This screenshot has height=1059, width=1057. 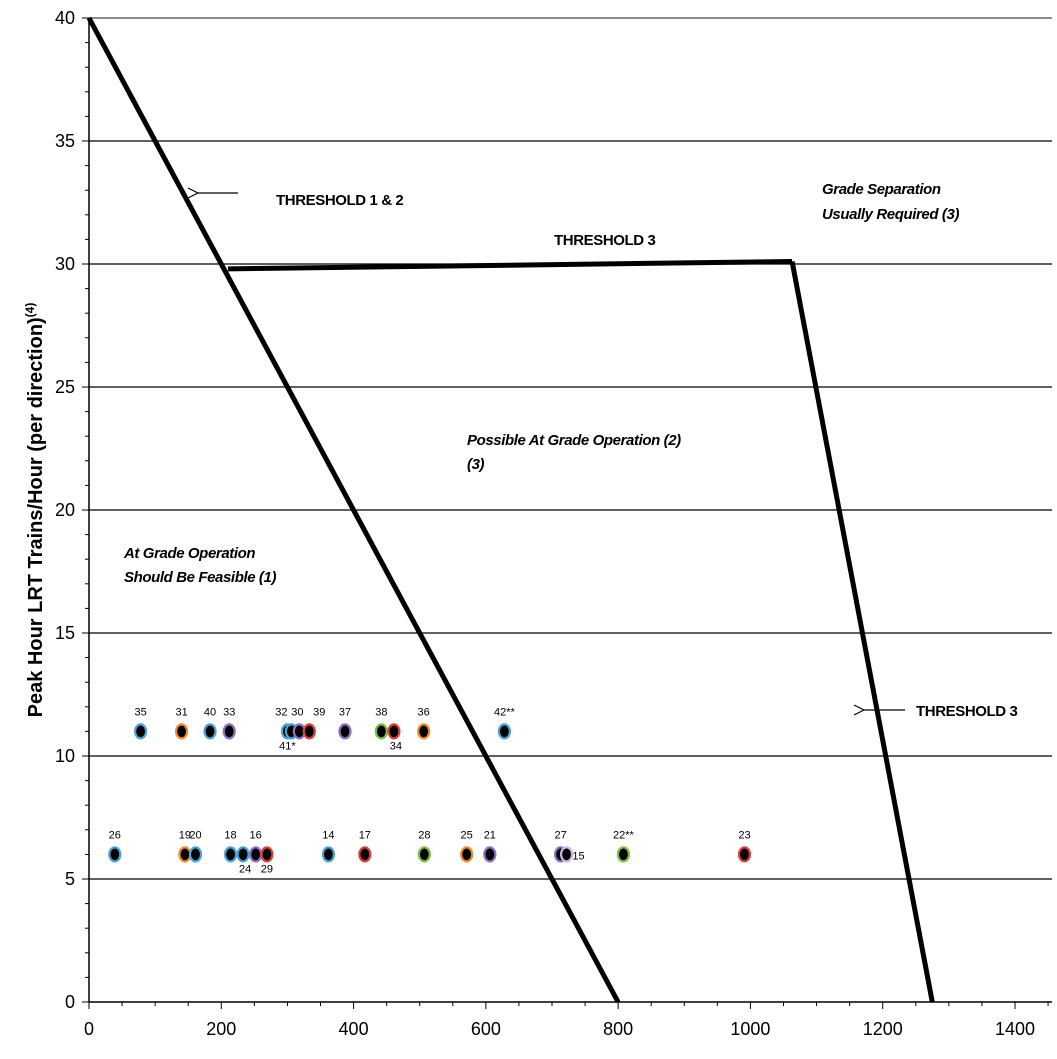 I want to click on y-tick-label: 20, so click(x=65, y=510).